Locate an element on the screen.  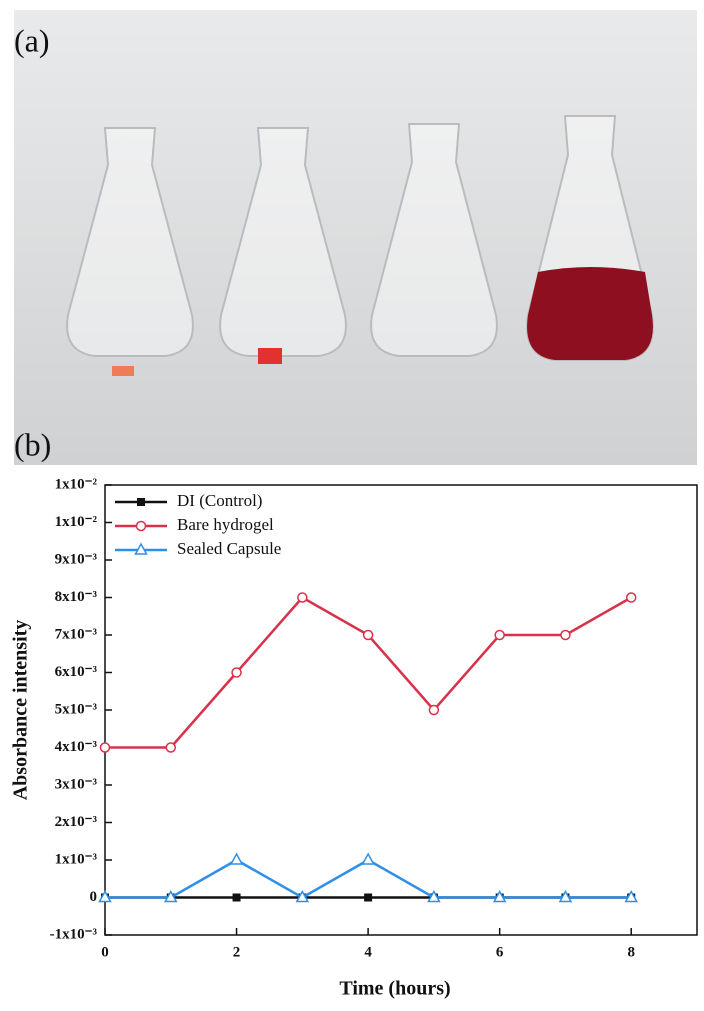
x-tick-label: 2 is located at coordinates (237, 952).